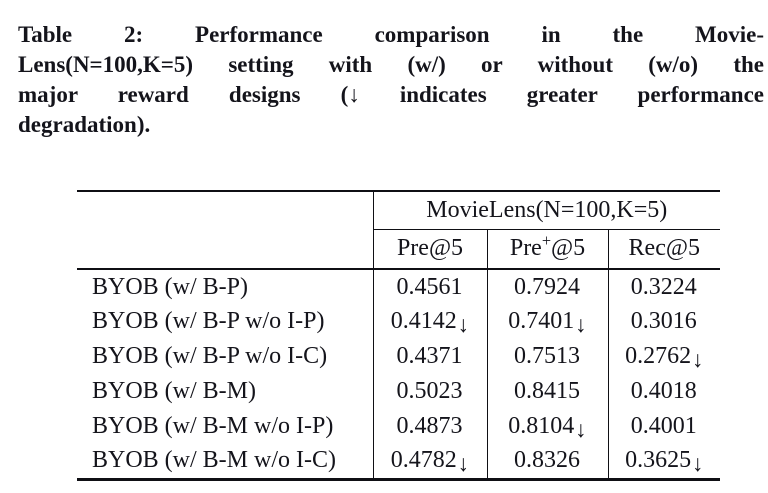  I want to click on metric-value: 0.7513, so click(547, 356).